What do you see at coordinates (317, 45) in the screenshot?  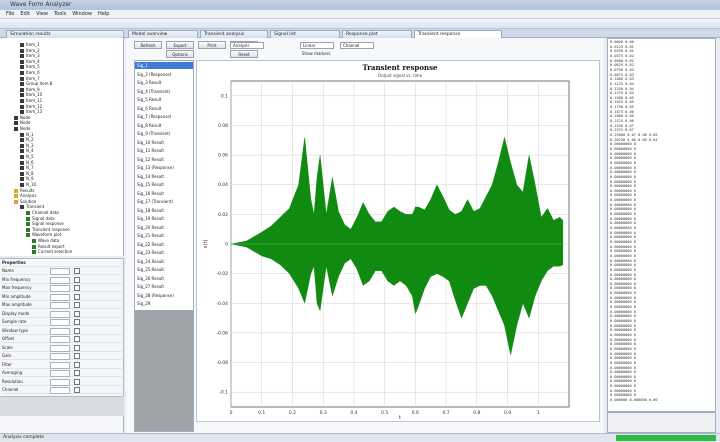 I see `toolbar-select-1: Linear` at bounding box center [317, 45].